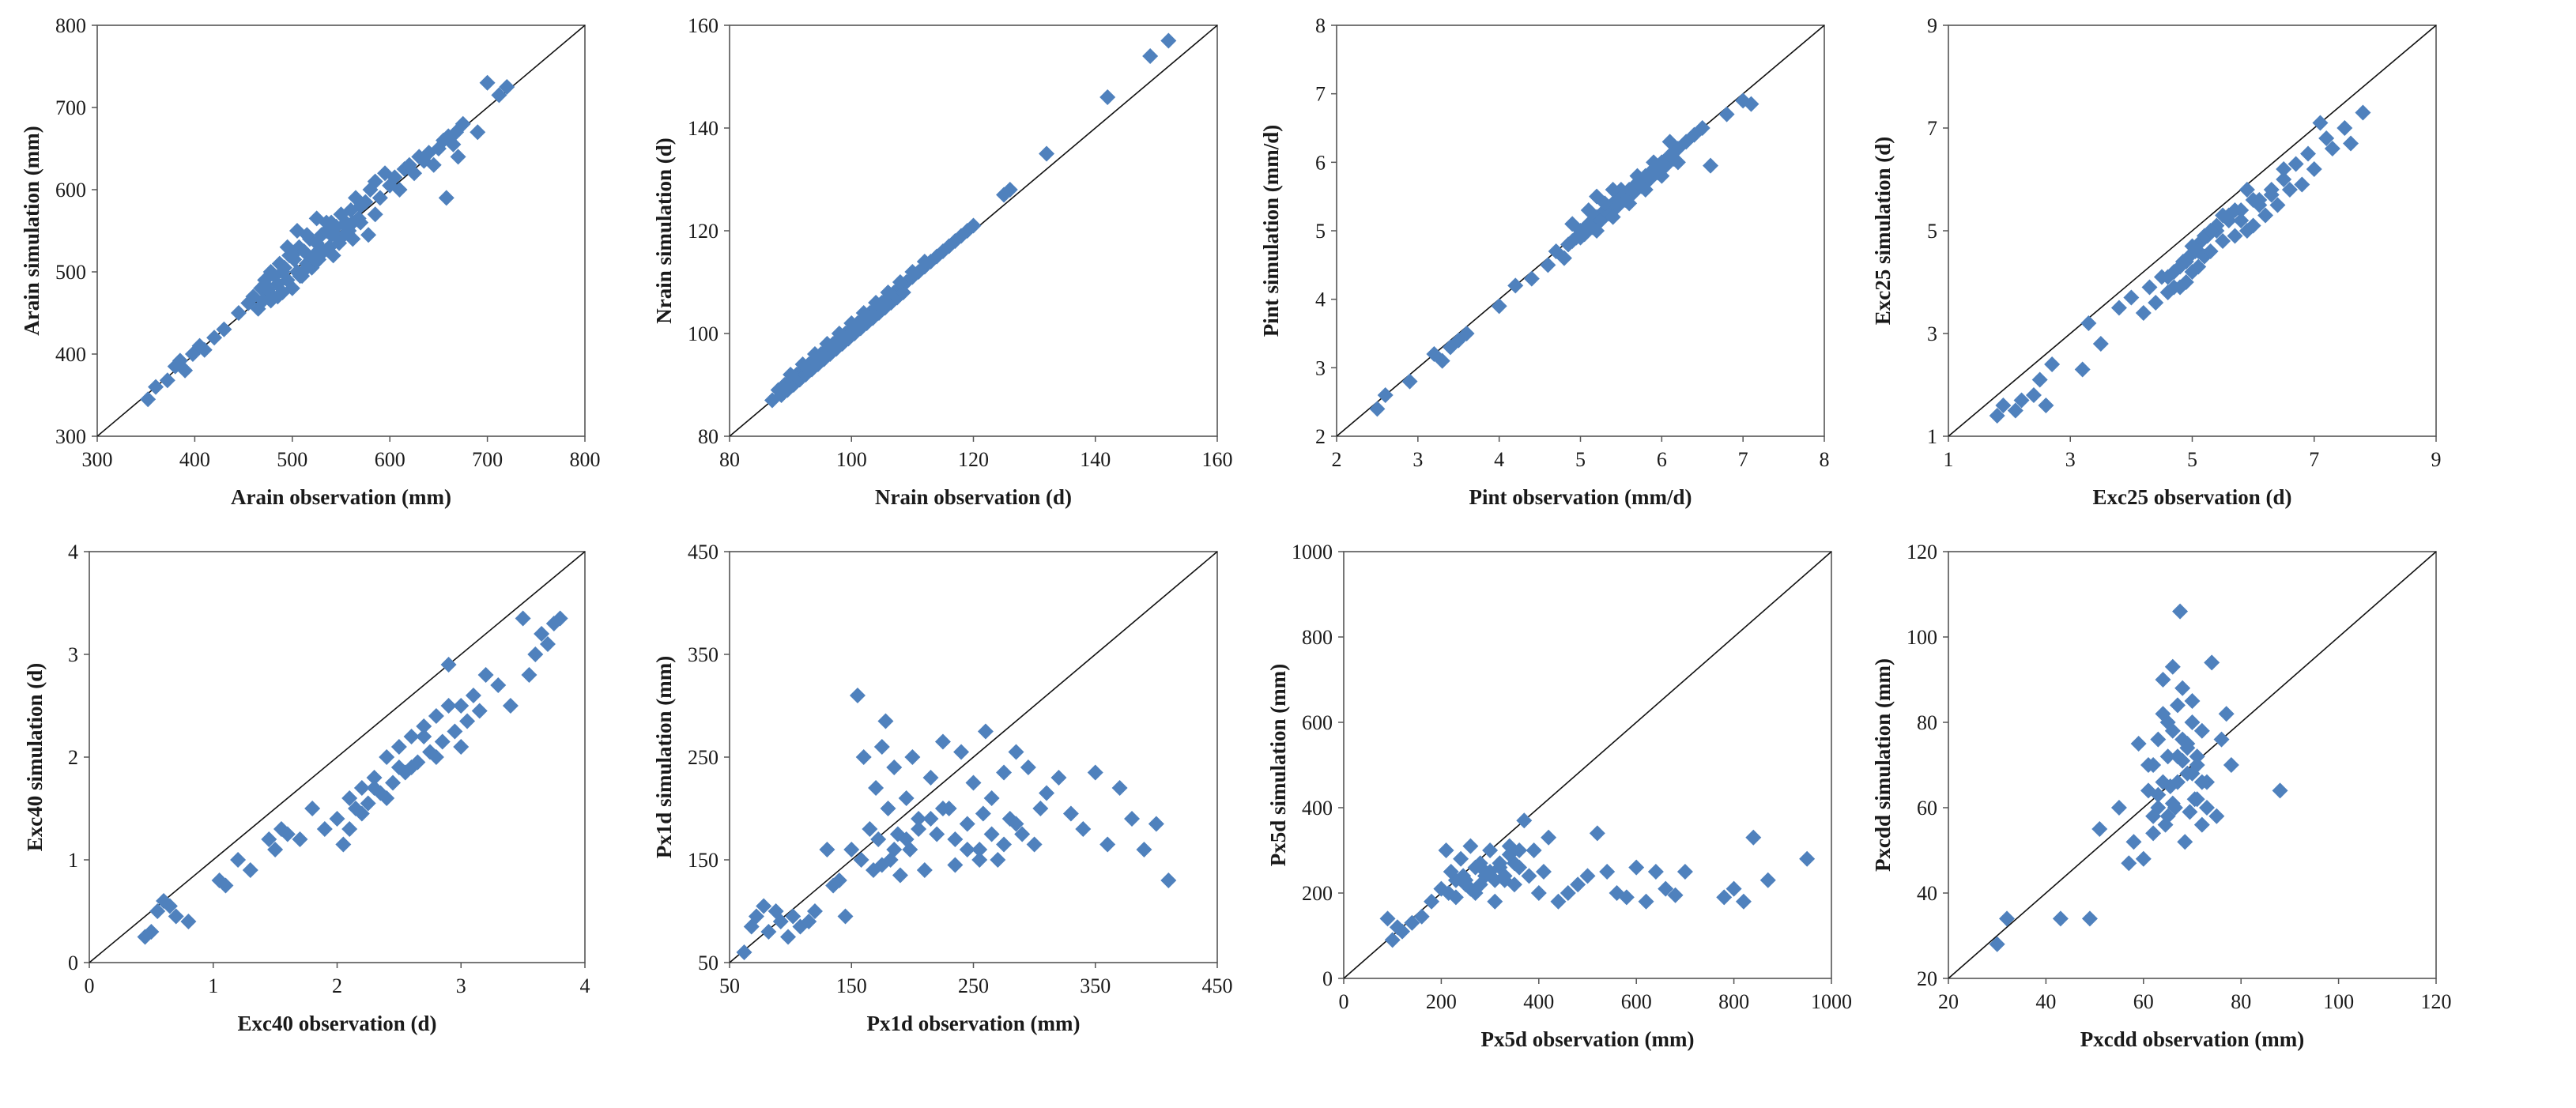 This screenshot has height=1108, width=2576. Describe the element at coordinates (97, 459) in the screenshot. I see `x-tick-label: 300` at that location.